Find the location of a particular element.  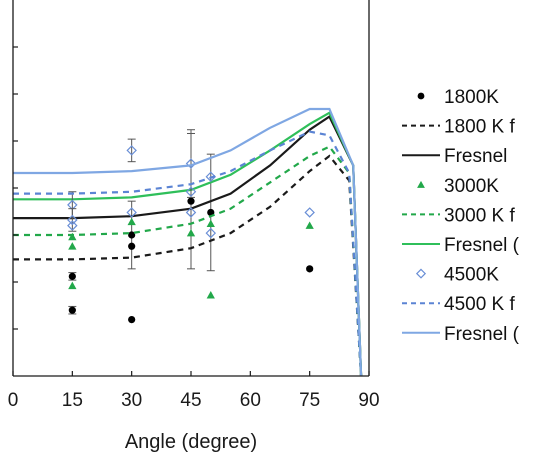

legend-entry: 4500K is located at coordinates (457, 275).